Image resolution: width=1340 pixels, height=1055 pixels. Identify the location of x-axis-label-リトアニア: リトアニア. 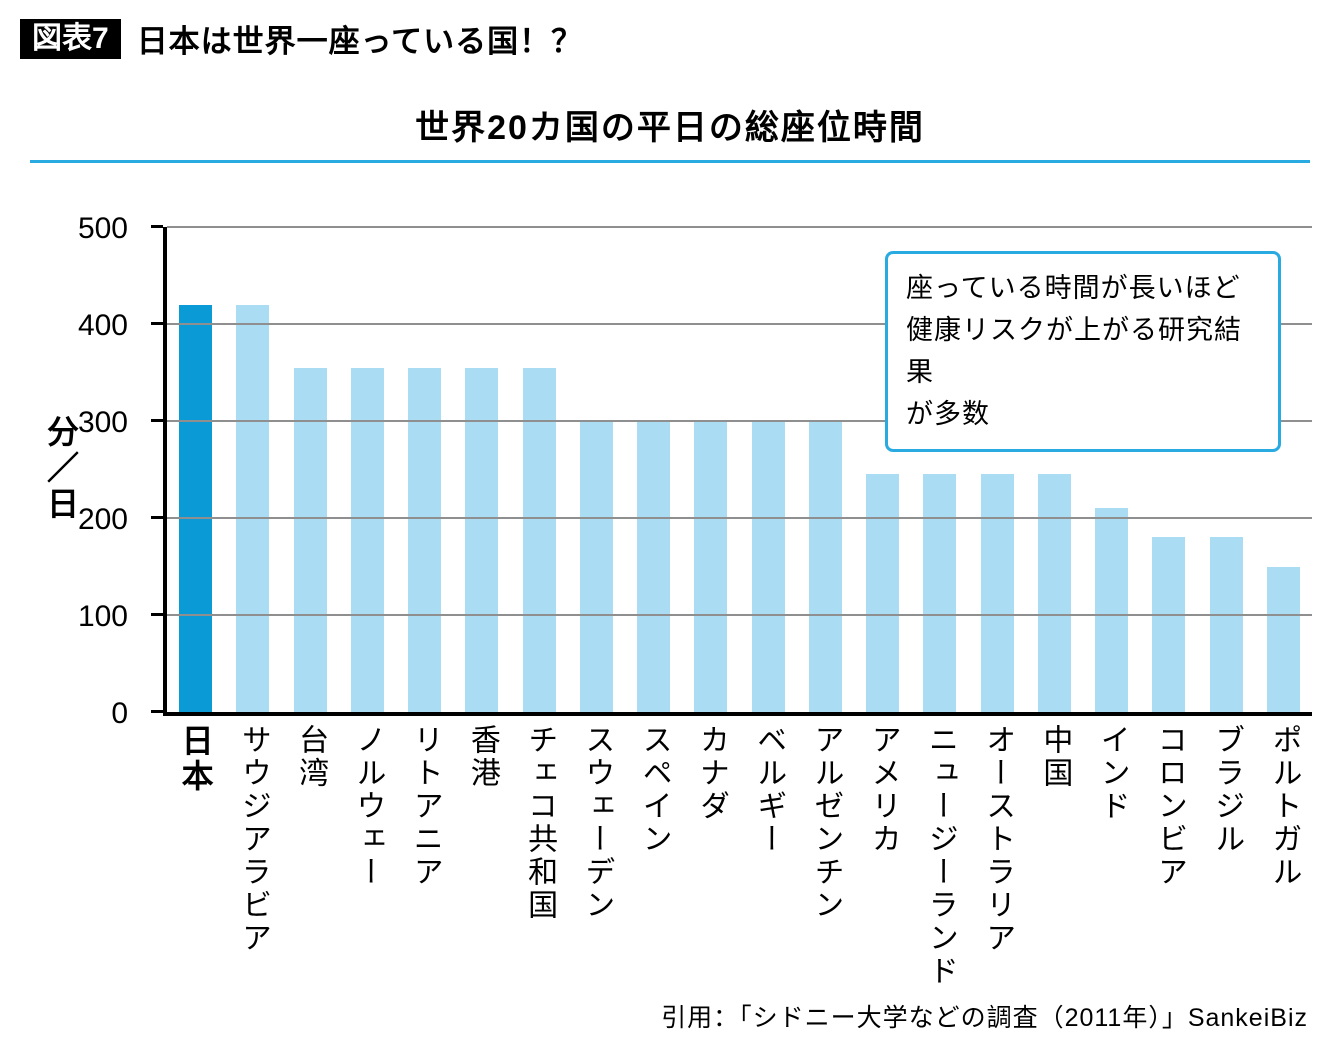
(425, 806).